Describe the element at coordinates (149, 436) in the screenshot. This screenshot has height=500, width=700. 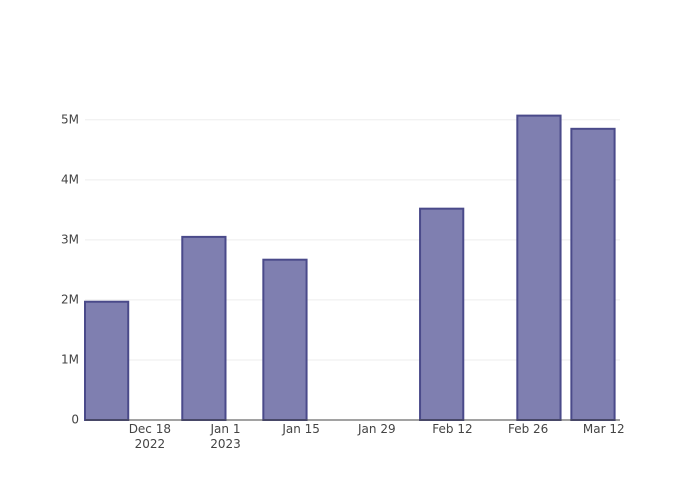
I see `x-tick-label: Dec 18 2022` at that location.